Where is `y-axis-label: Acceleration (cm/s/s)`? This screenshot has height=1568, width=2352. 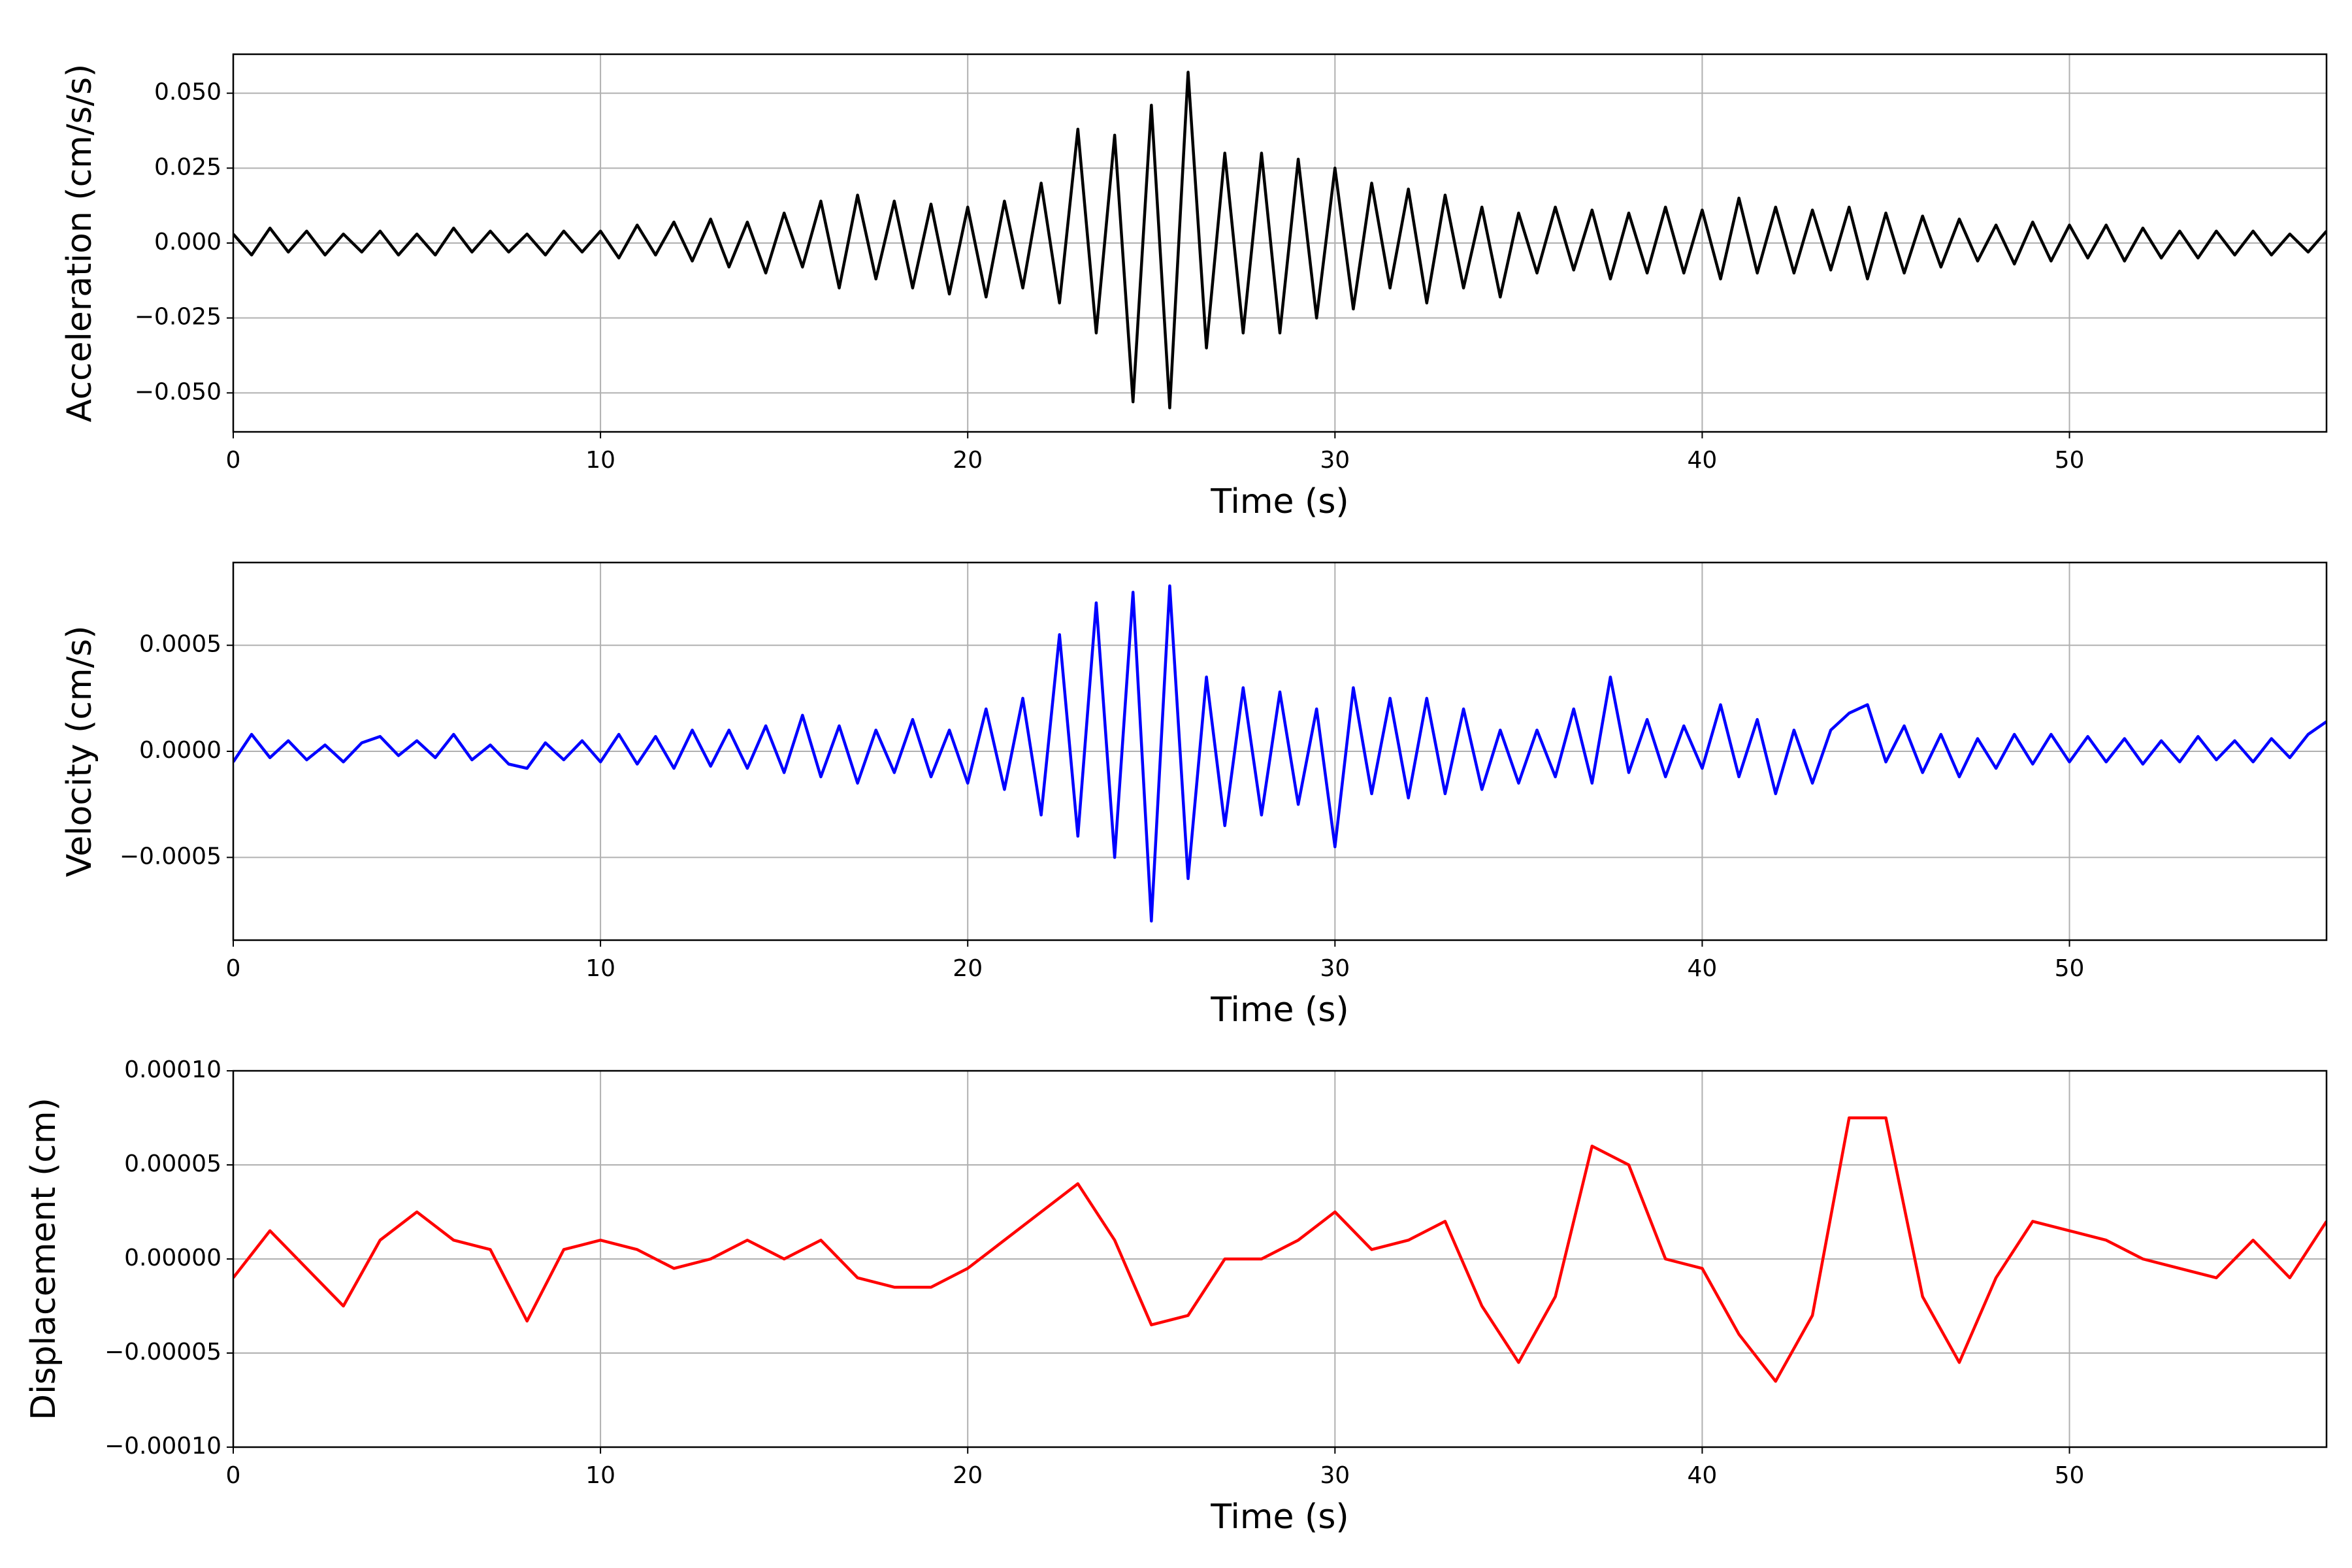 y-axis-label: Acceleration (cm/s/s) is located at coordinates (79, 243).